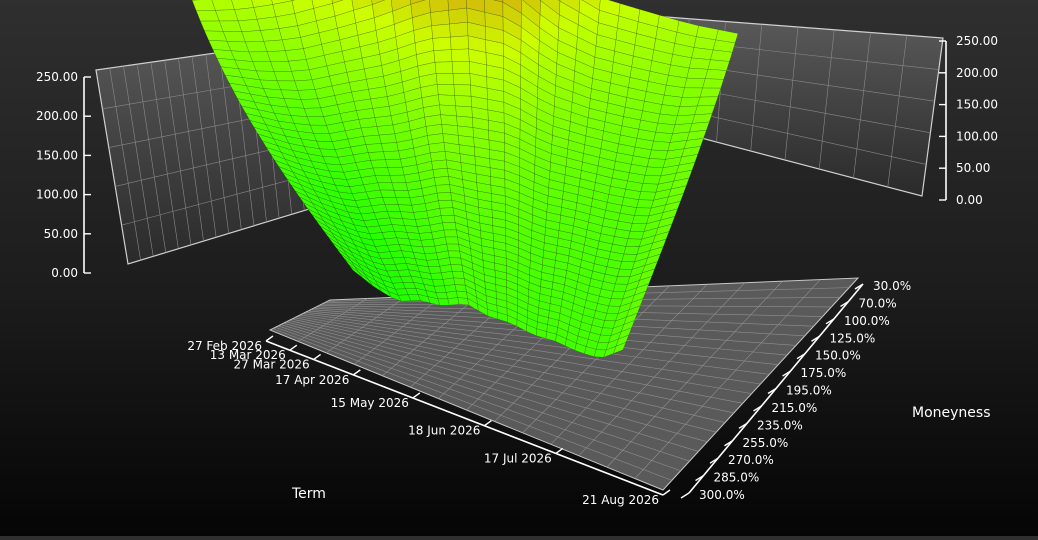 This screenshot has width=1038, height=540. Describe the element at coordinates (977, 136) in the screenshot. I see `right-z-axis-tick-label: 100.00` at that location.